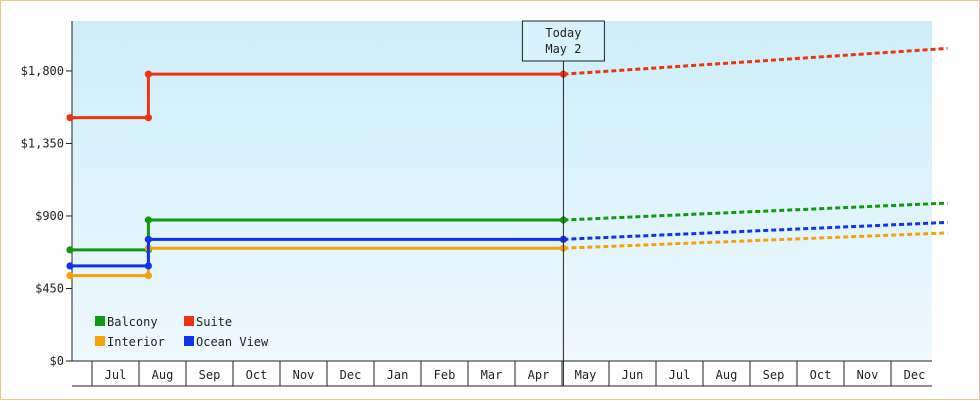 The width and height of the screenshot is (980, 401). I want to click on legend-entry: Interior, so click(136, 342).